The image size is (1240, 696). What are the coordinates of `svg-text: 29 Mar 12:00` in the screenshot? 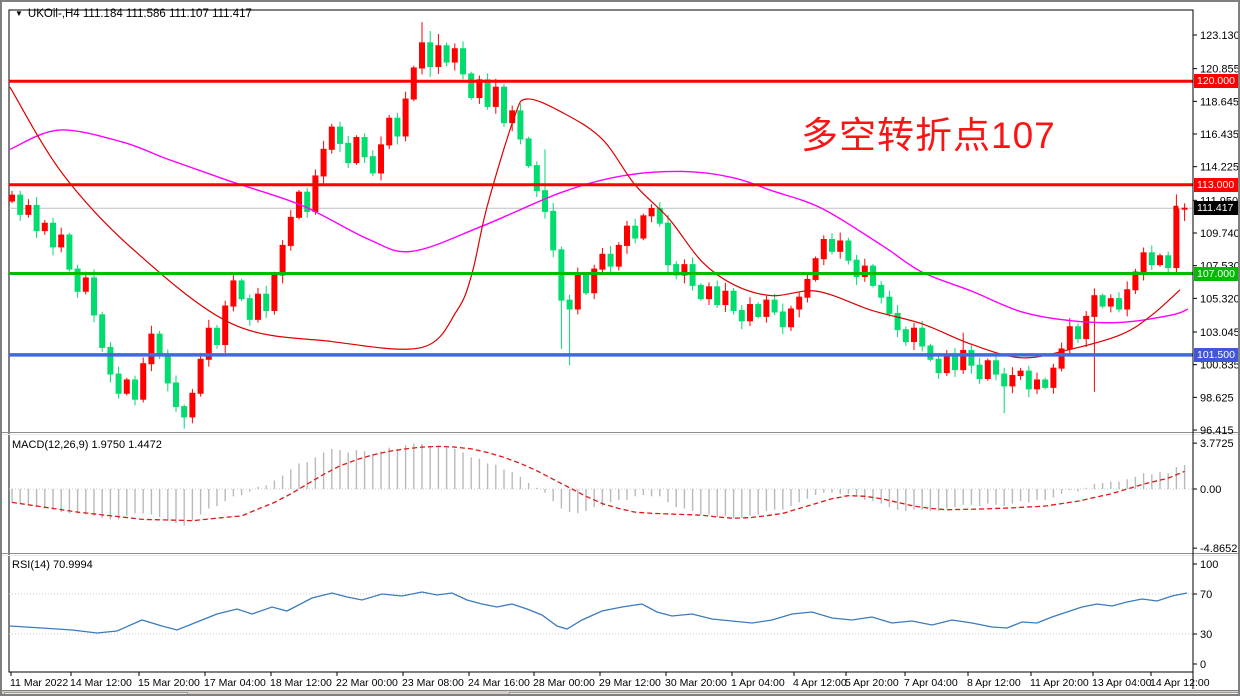 It's located at (630, 683).